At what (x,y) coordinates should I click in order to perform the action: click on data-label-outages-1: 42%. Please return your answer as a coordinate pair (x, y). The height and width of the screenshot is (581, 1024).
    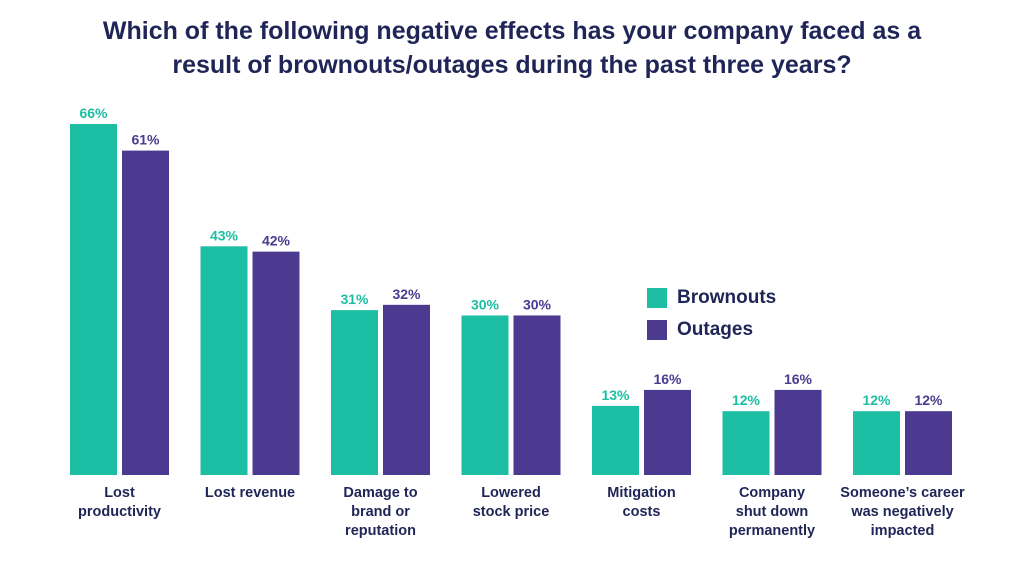
    Looking at the image, I should click on (276, 241).